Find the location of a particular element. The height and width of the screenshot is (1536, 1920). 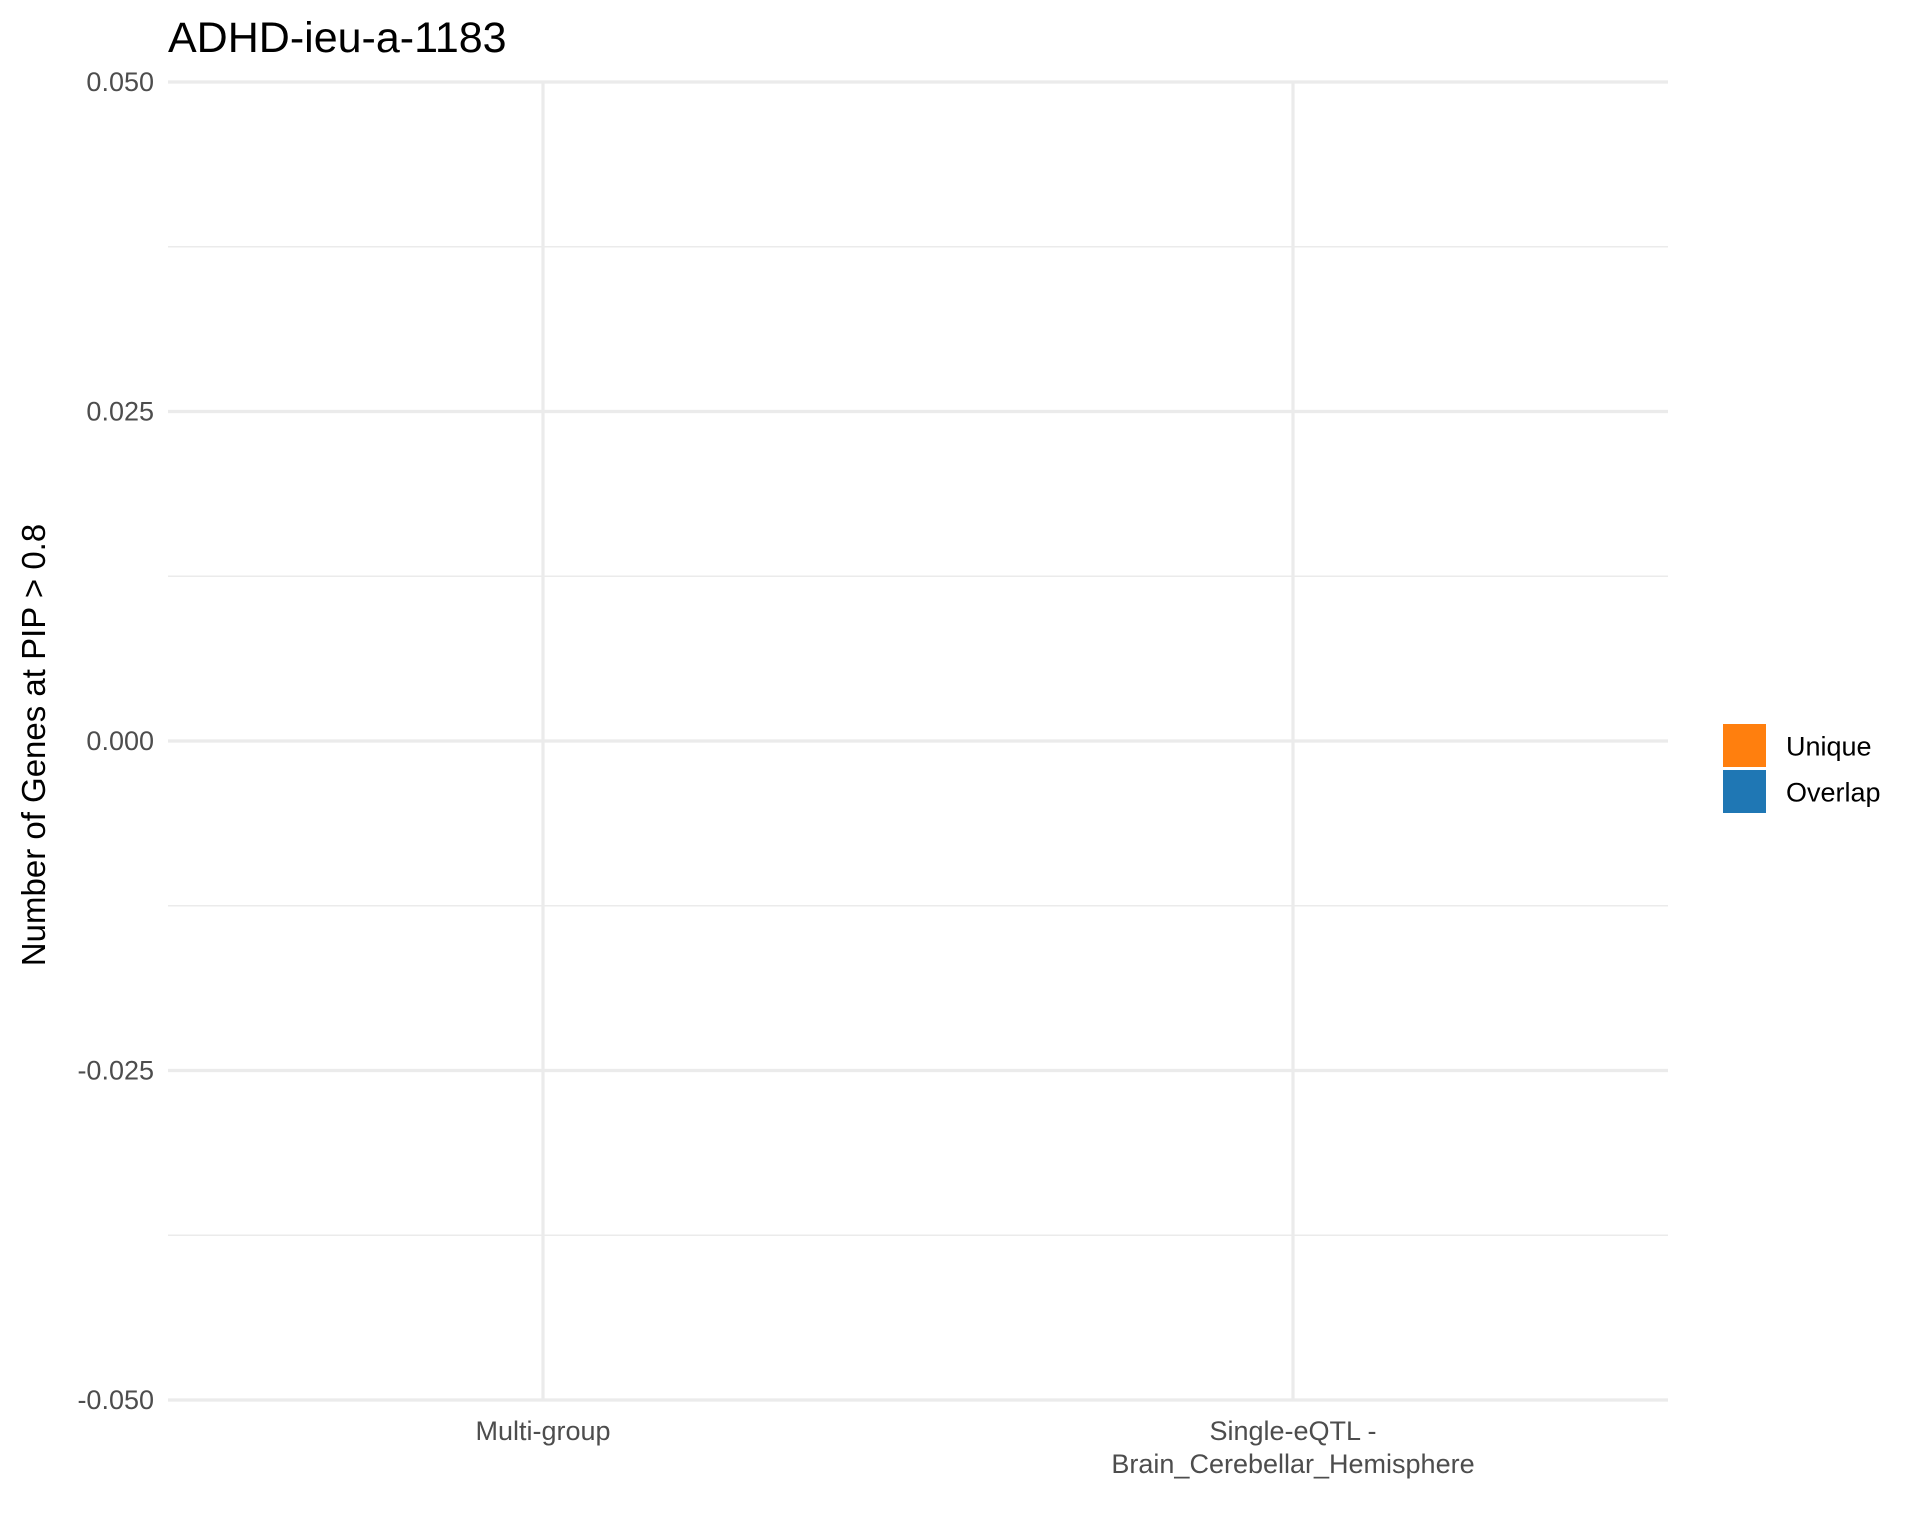

y-tick-label: 0.050 is located at coordinates (120, 82).